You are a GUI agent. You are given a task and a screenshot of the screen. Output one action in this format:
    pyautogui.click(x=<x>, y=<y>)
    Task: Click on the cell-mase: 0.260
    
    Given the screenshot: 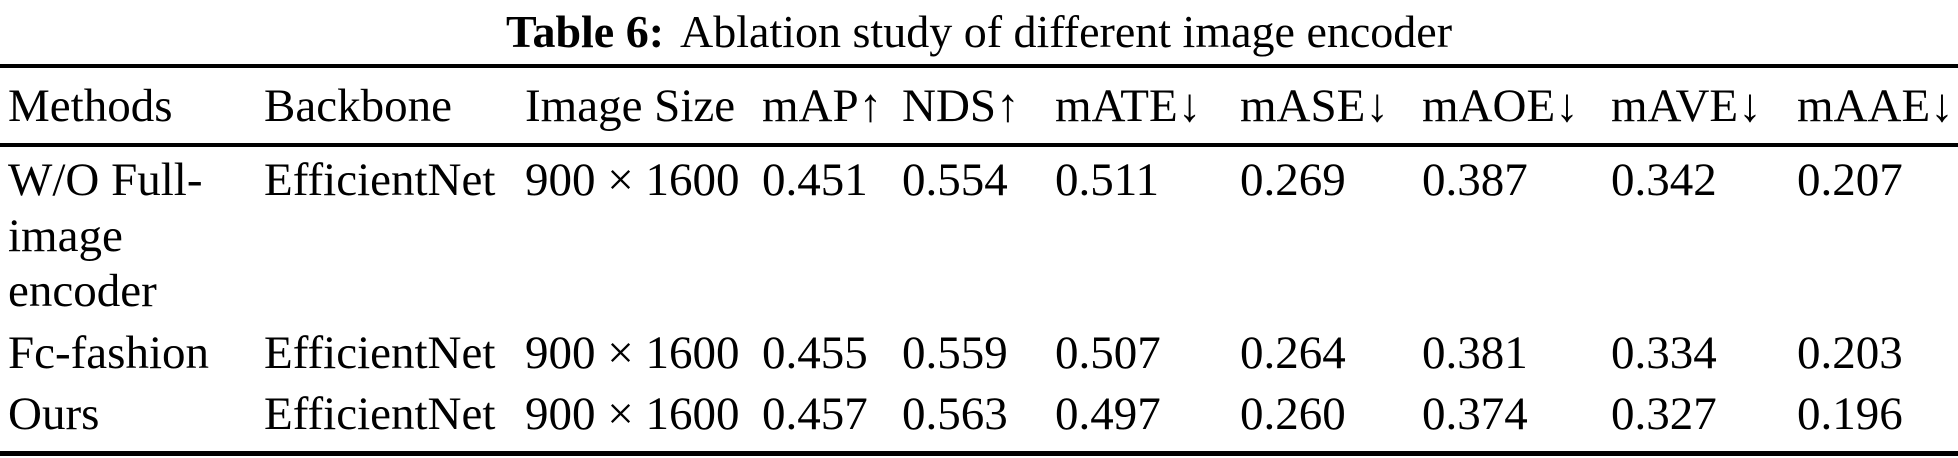 What is the action you would take?
    pyautogui.click(x=1293, y=414)
    